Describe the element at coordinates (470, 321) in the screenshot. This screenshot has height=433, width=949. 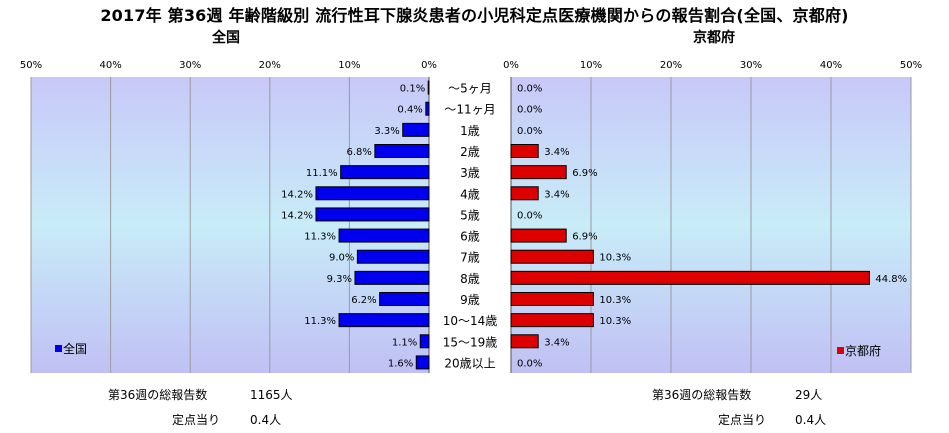
I see `category-label: 10～14歳` at that location.